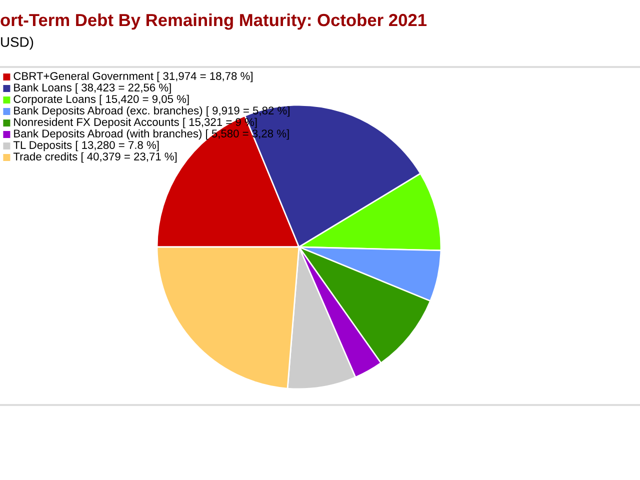 This screenshot has height=480, width=640. I want to click on legend-label: Bank Deposits Abroad (with branches) [ 5,580 = 3,28 %], so click(151, 134).